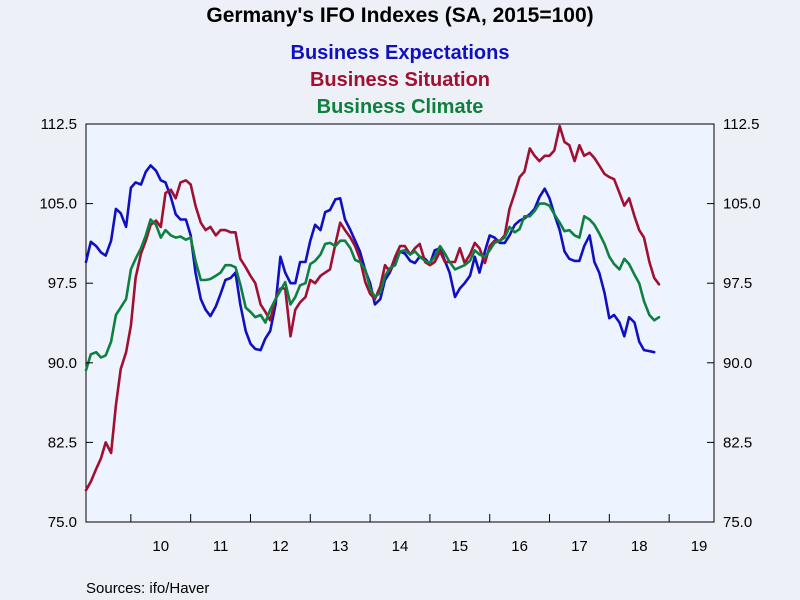 The width and height of the screenshot is (800, 600). What do you see at coordinates (737, 363) in the screenshot?
I see `y-tick-label-right: 90.0` at bounding box center [737, 363].